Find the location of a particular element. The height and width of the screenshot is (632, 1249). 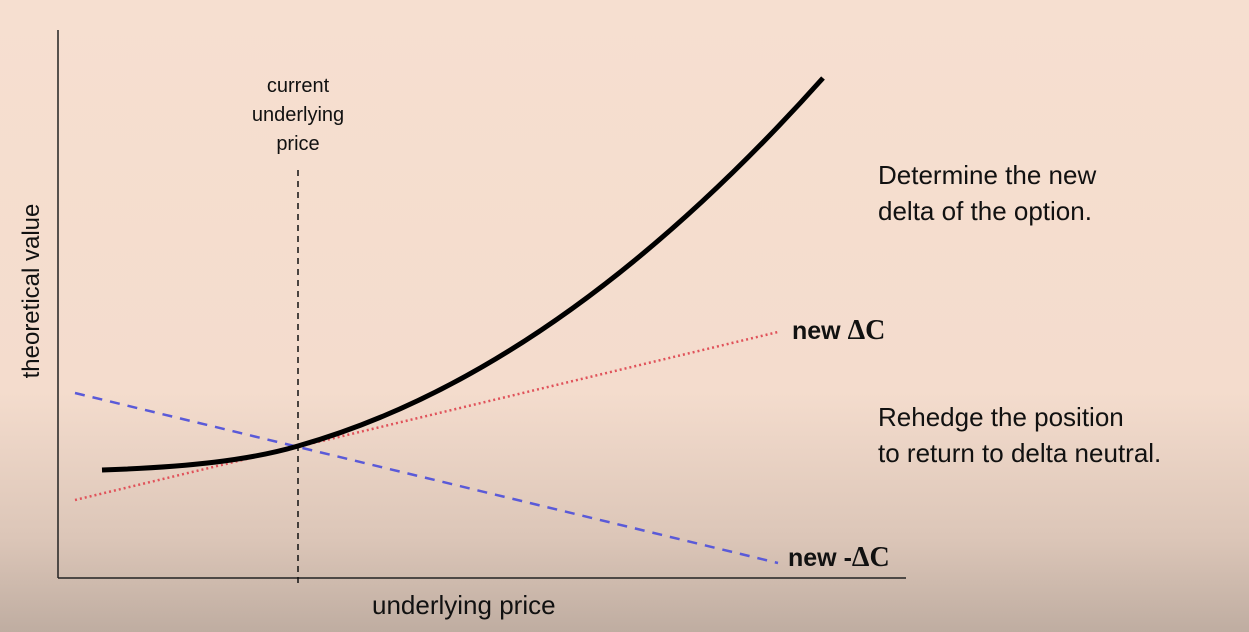

new-negative-delta-label: new -ΔC is located at coordinates (839, 558).